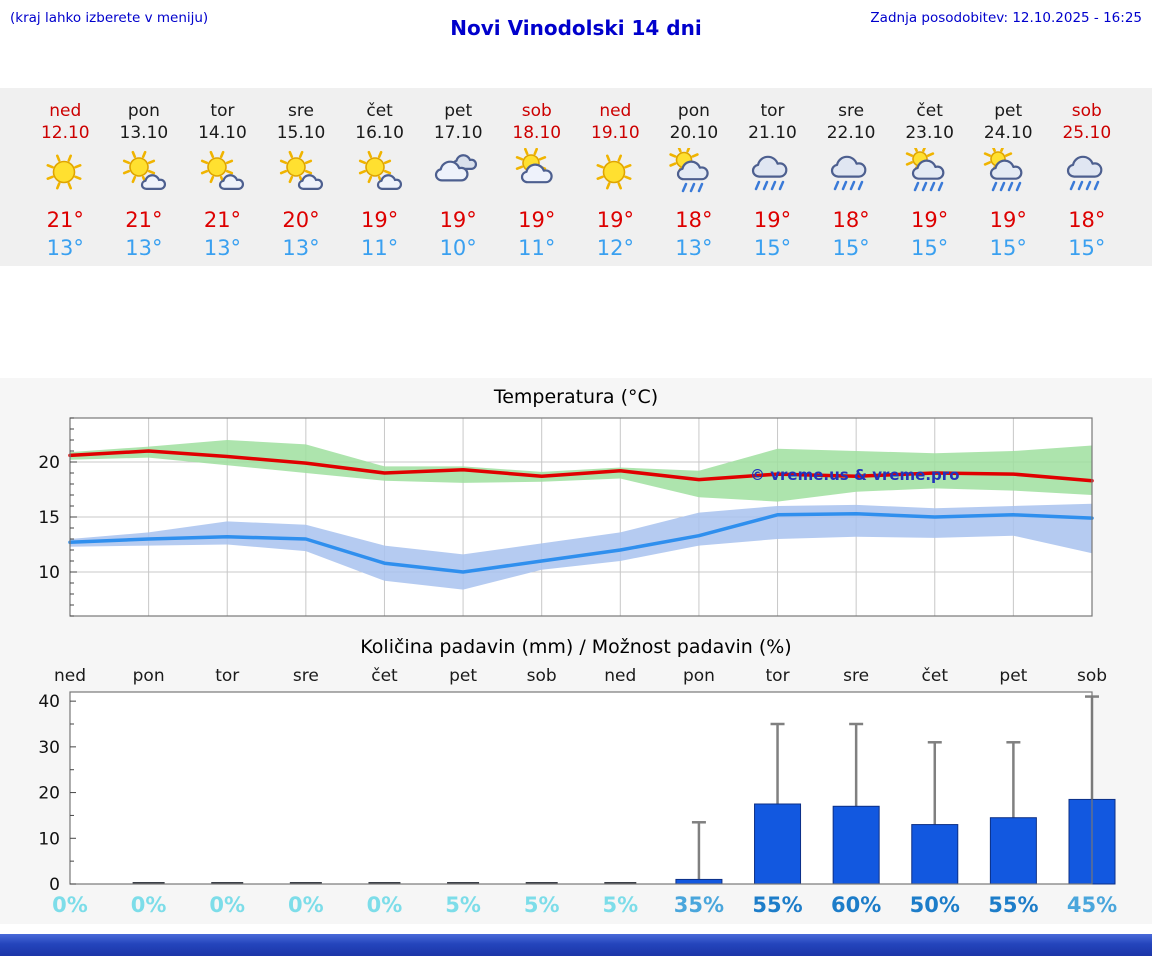  Describe the element at coordinates (693, 111) in the screenshot. I see `day-name: pon` at that location.